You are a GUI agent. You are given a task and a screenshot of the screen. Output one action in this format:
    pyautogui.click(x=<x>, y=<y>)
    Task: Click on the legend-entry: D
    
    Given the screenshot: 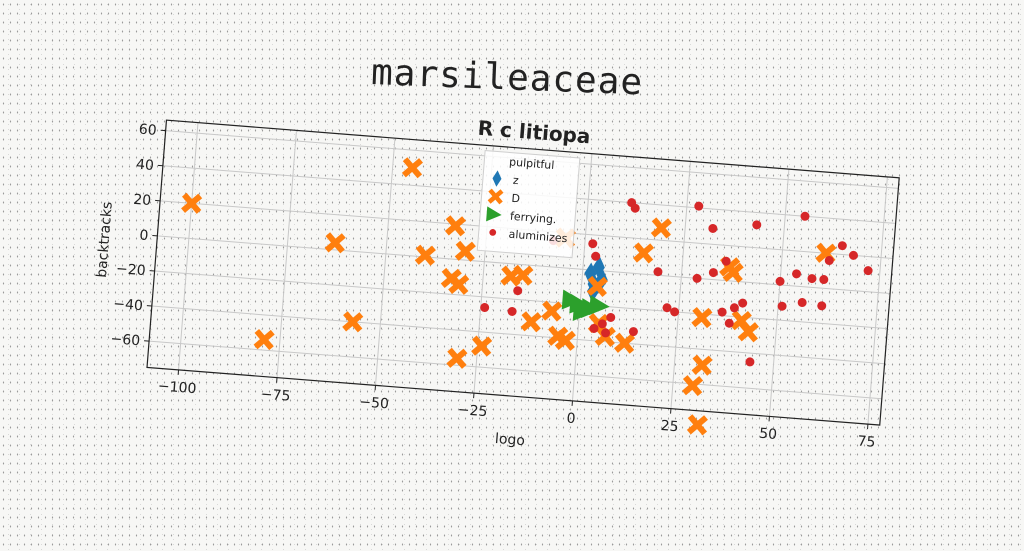 What is the action you would take?
    pyautogui.click(x=515, y=199)
    